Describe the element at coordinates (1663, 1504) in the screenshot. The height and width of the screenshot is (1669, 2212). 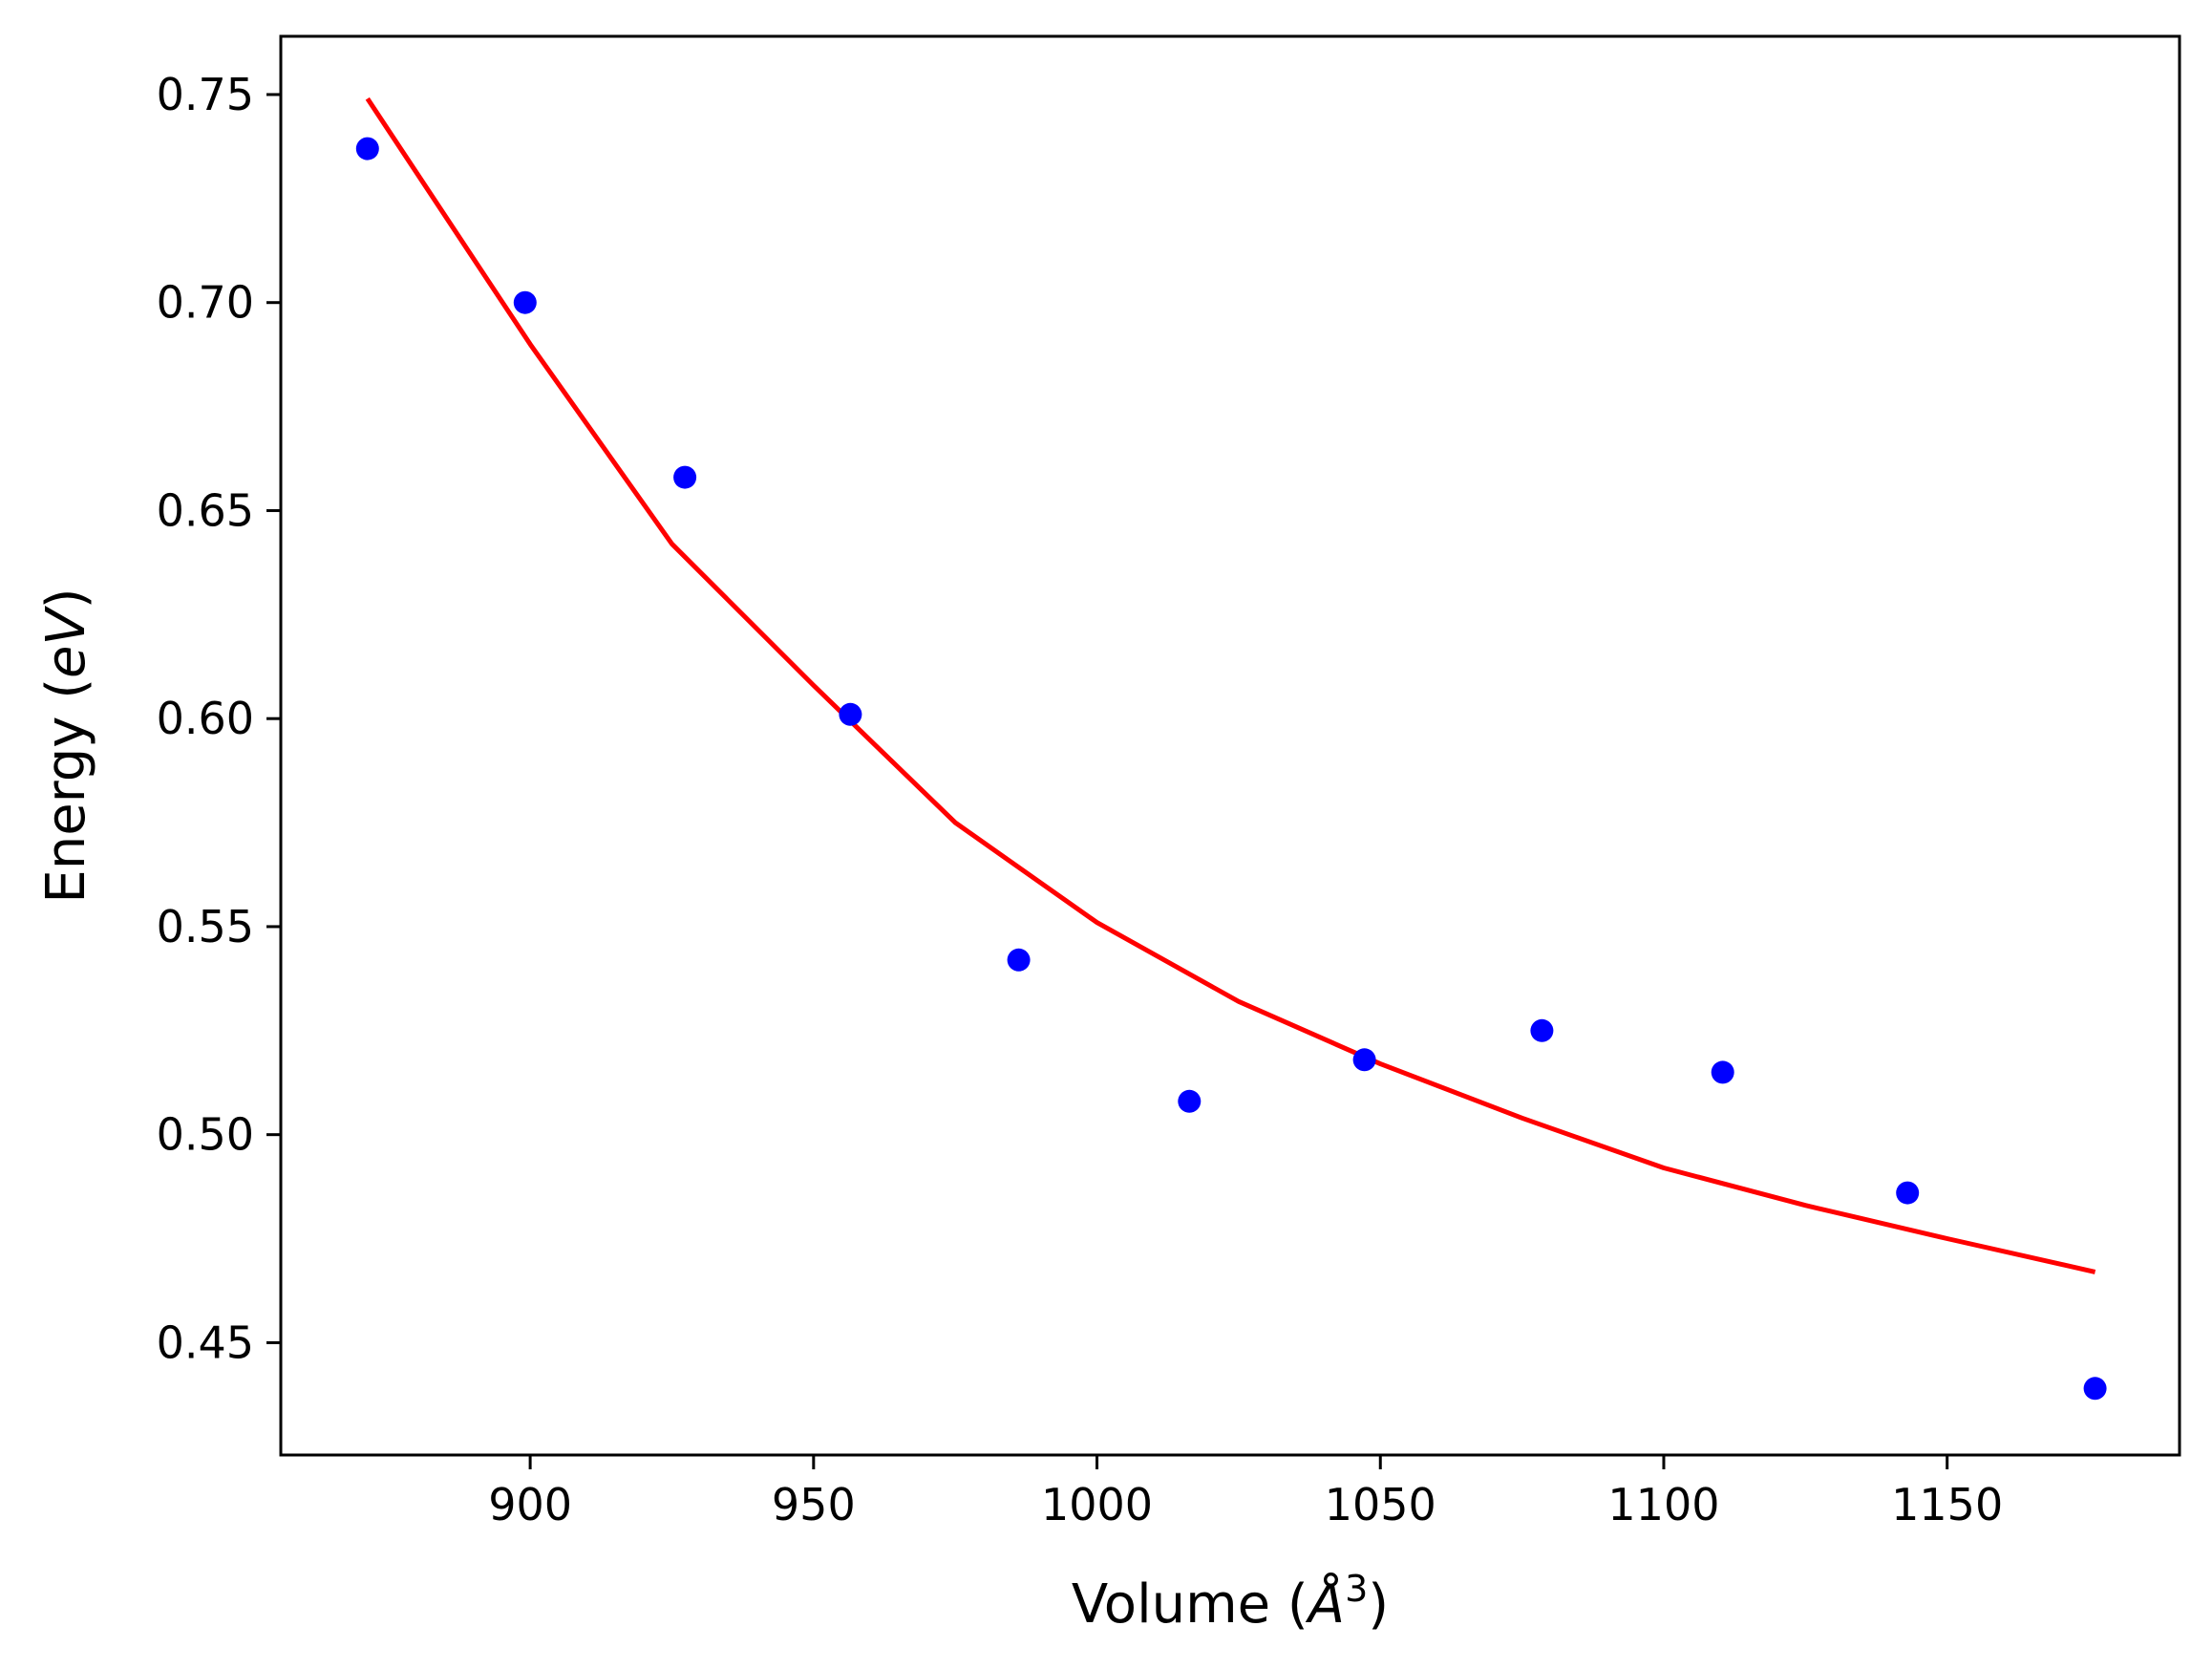
I see `x-tick-label: 1100` at that location.